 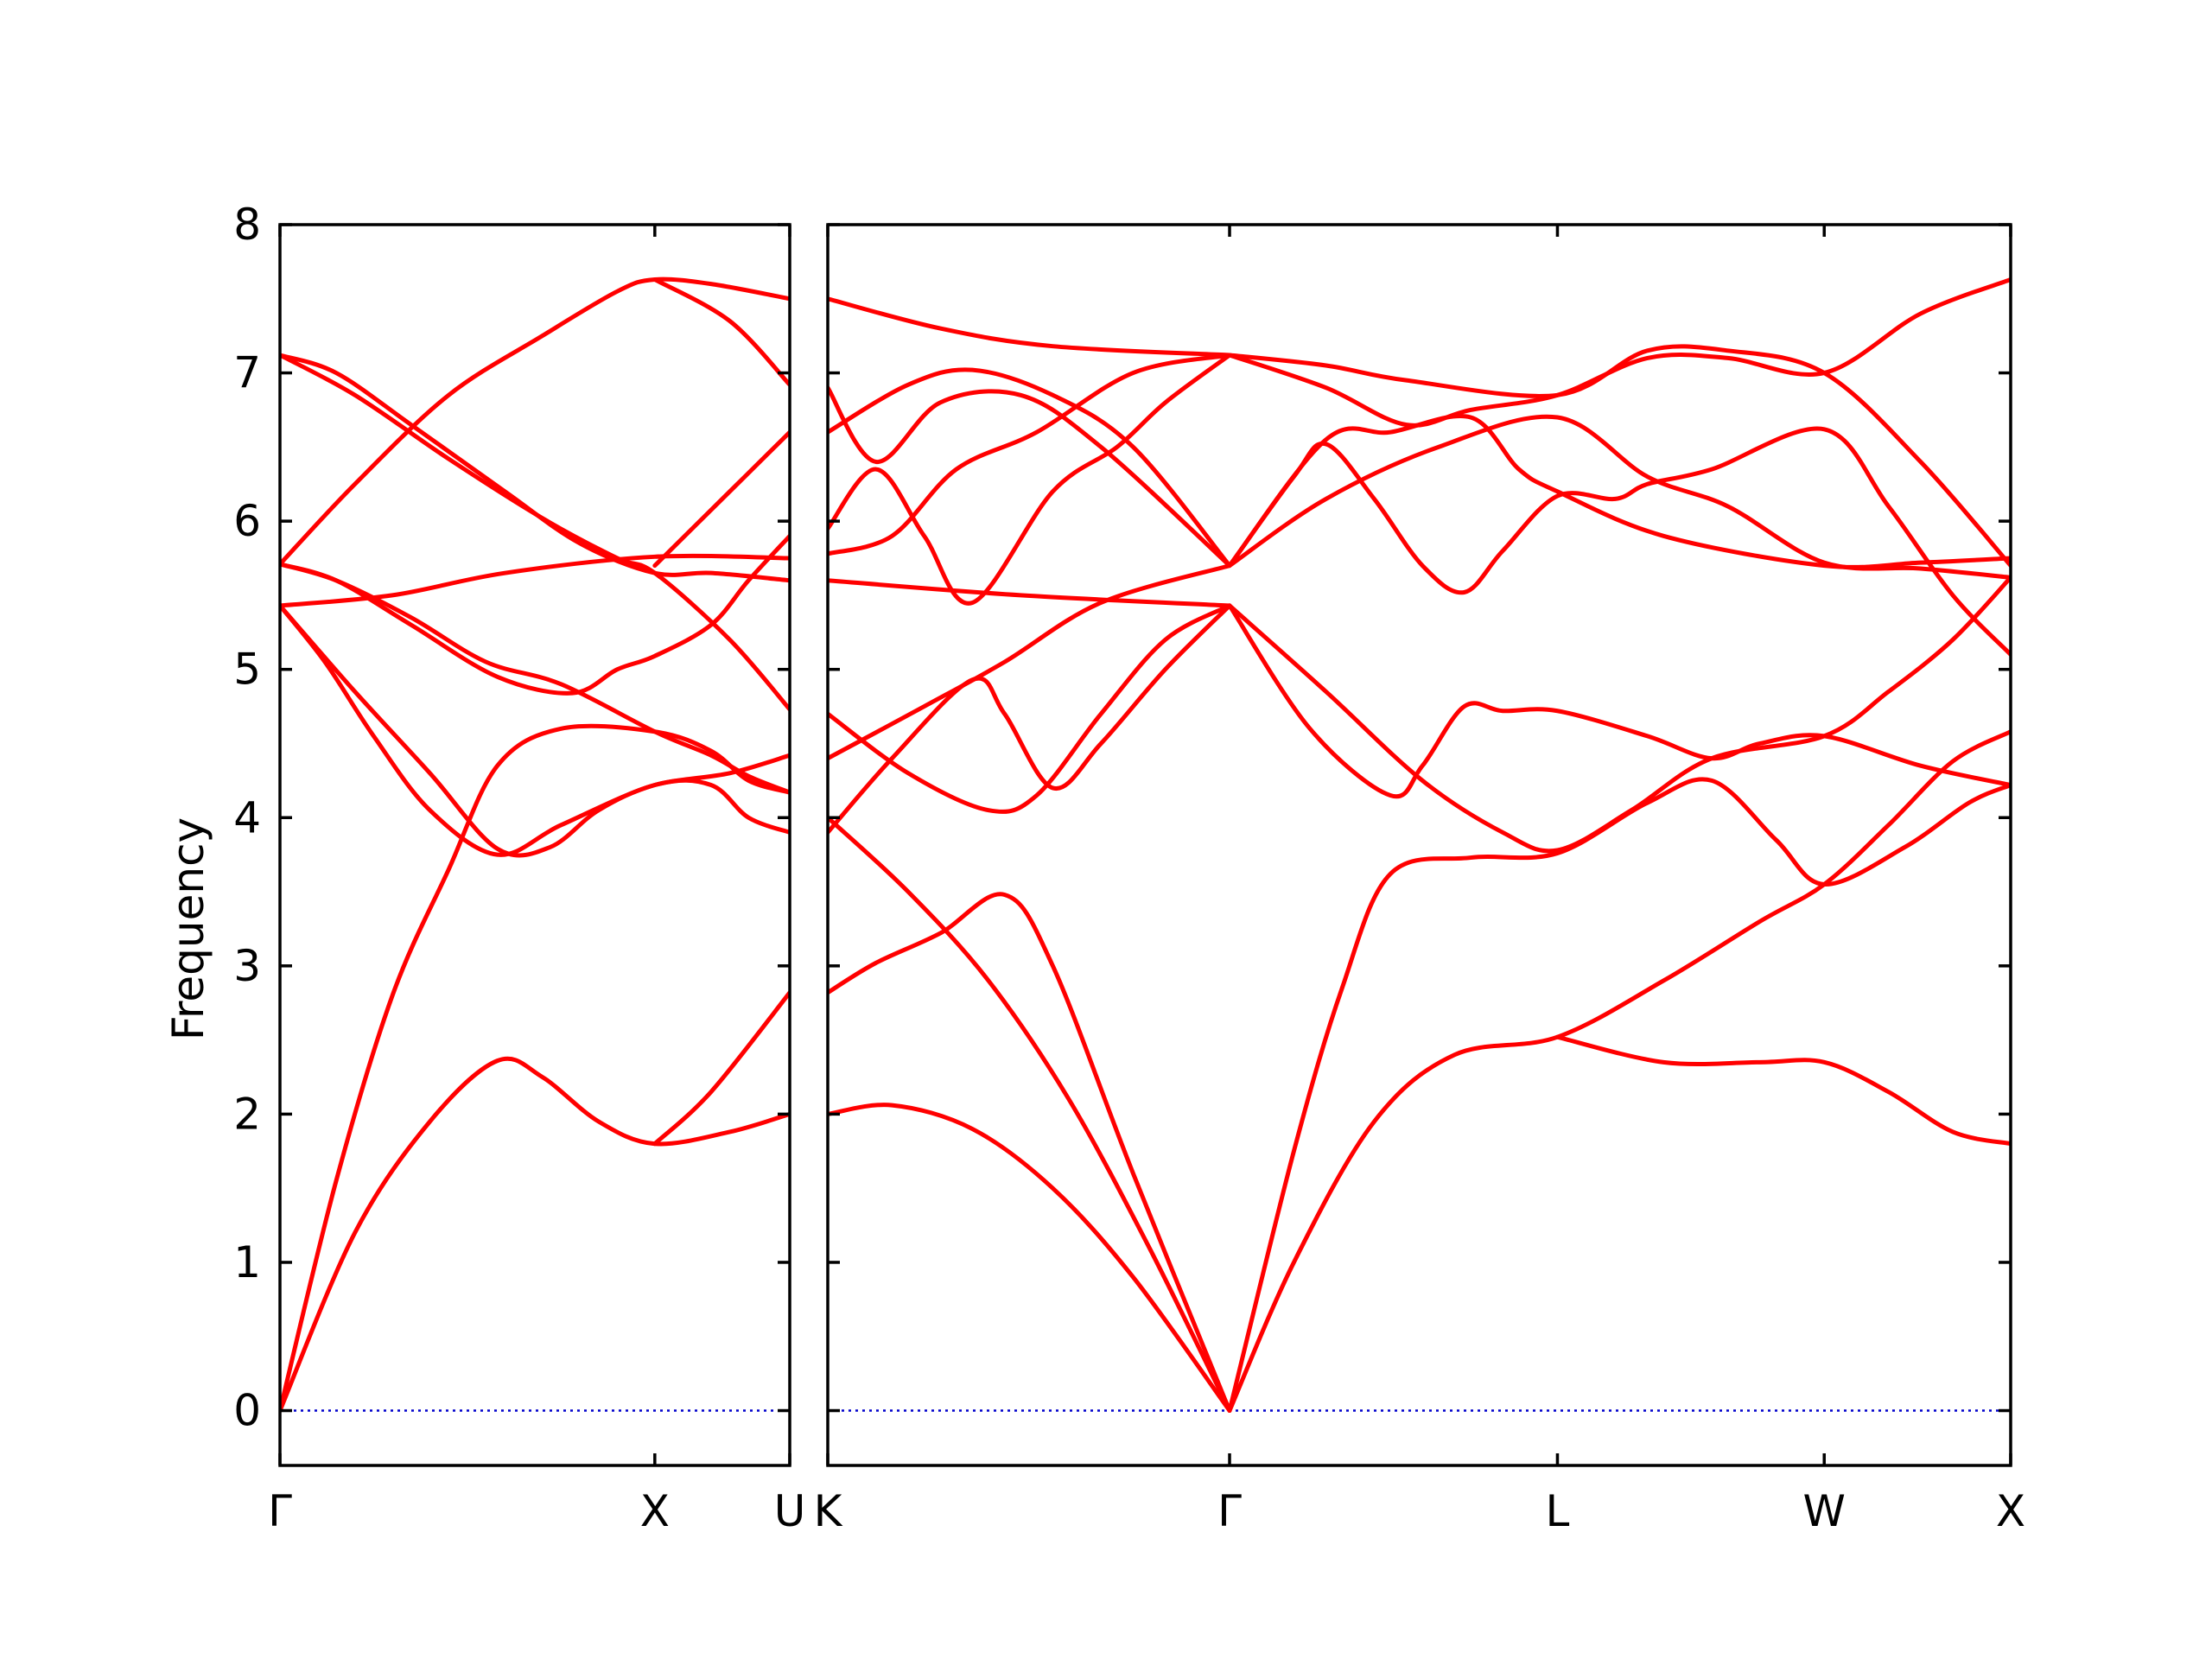 What do you see at coordinates (247, 225) in the screenshot?
I see `y-tick-label-8: 8` at bounding box center [247, 225].